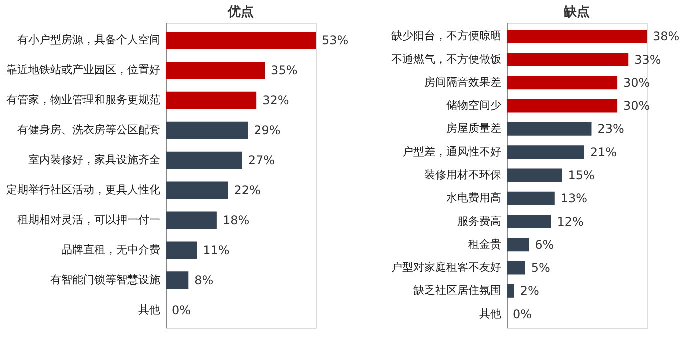 This screenshot has width=700, height=352. What do you see at coordinates (447, 59) in the screenshot?
I see `y-tick-label: 不通燃气，不方便做饭` at bounding box center [447, 59].